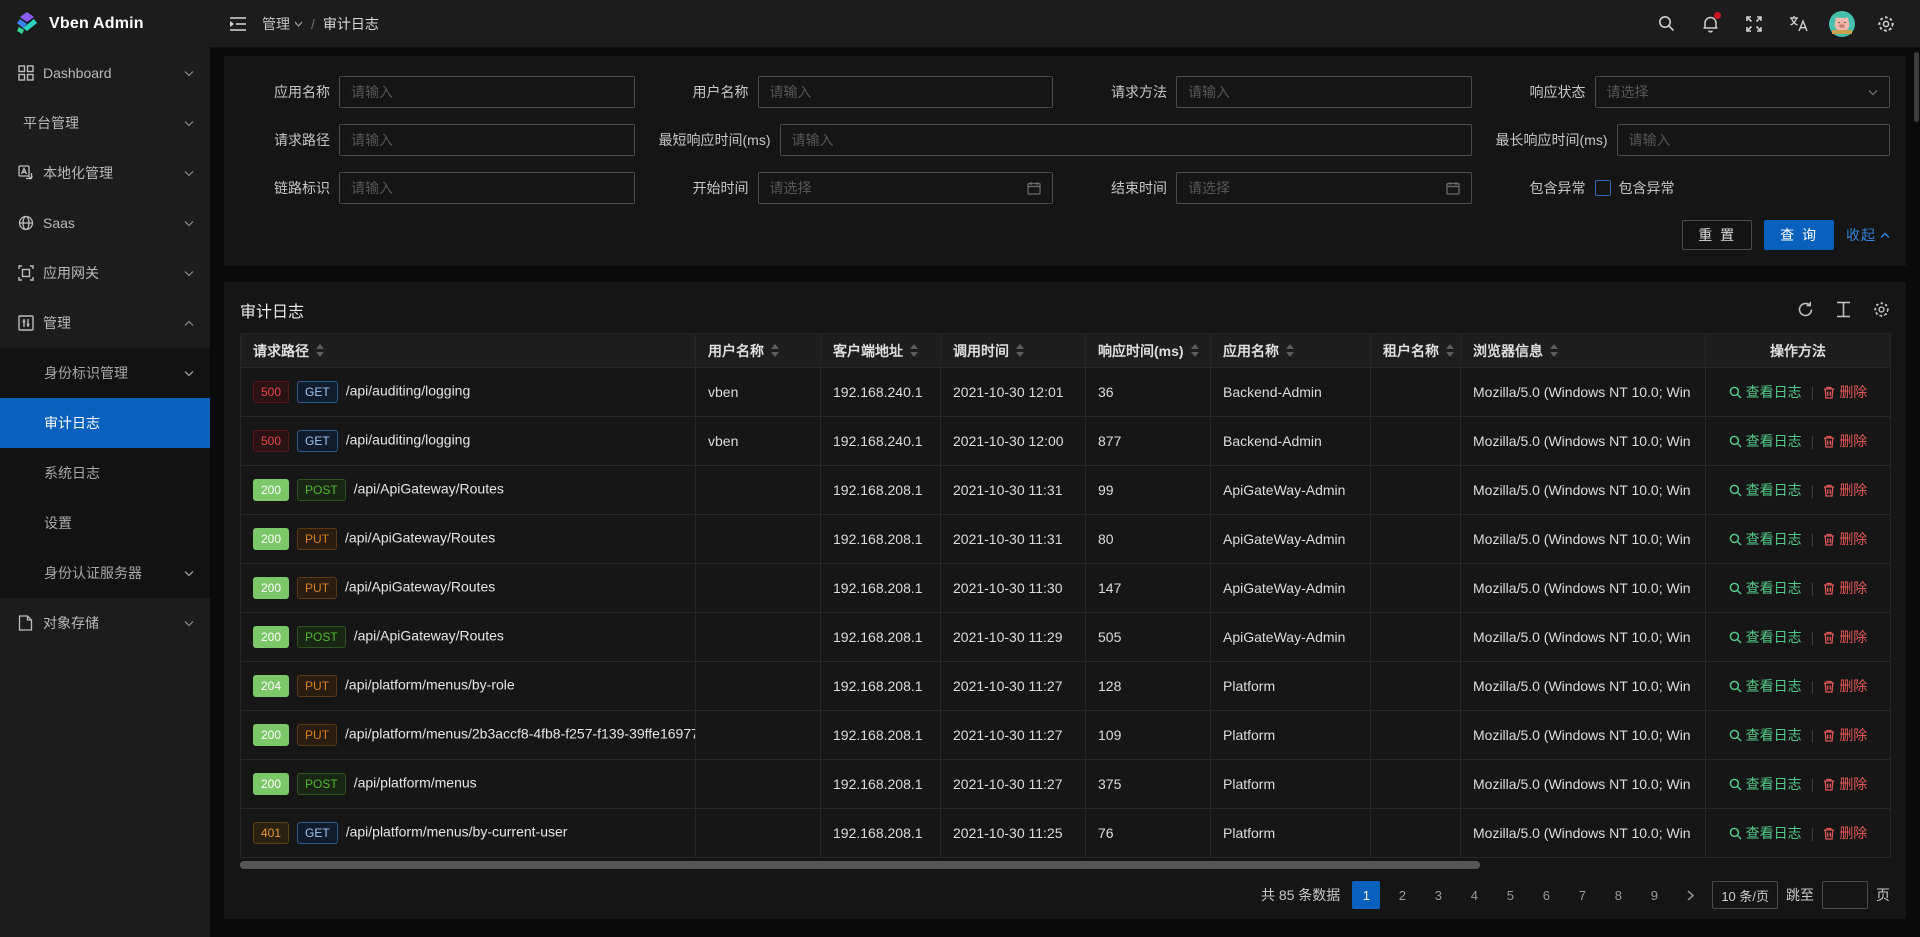  What do you see at coordinates (1438, 895) in the screenshot?
I see `page-button-3: 3` at bounding box center [1438, 895].